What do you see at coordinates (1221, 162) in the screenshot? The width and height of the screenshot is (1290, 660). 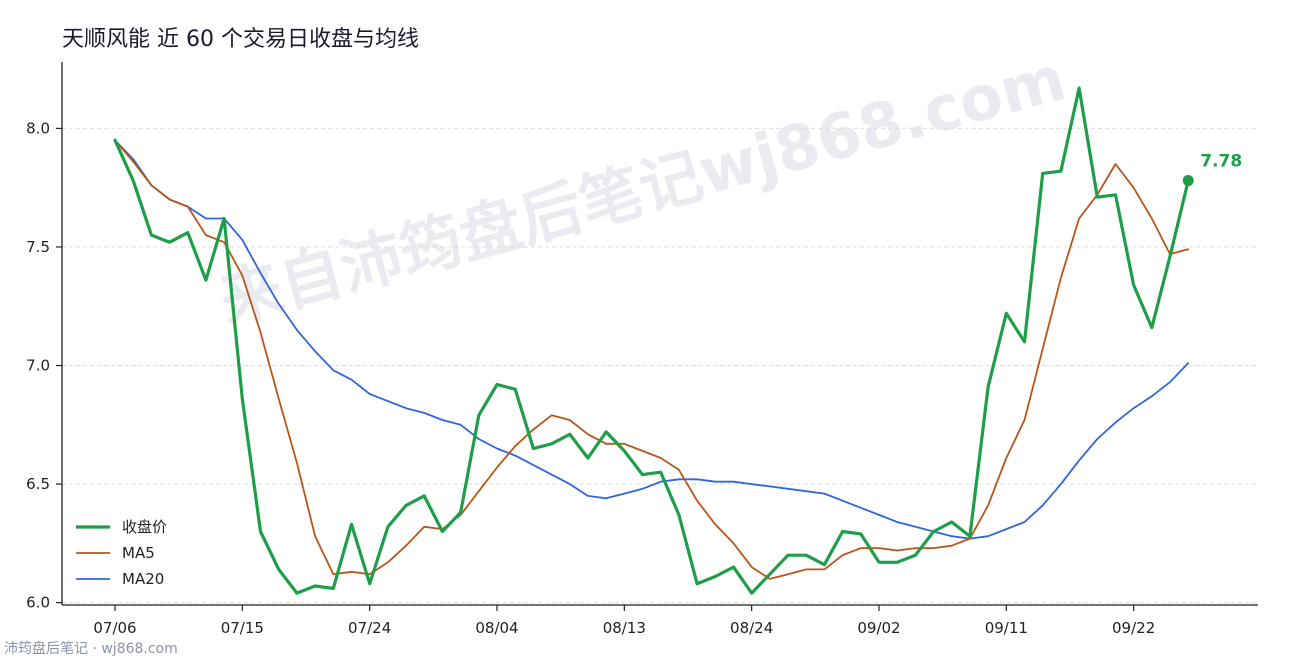 I see `end-value-label: 7.78` at bounding box center [1221, 162].